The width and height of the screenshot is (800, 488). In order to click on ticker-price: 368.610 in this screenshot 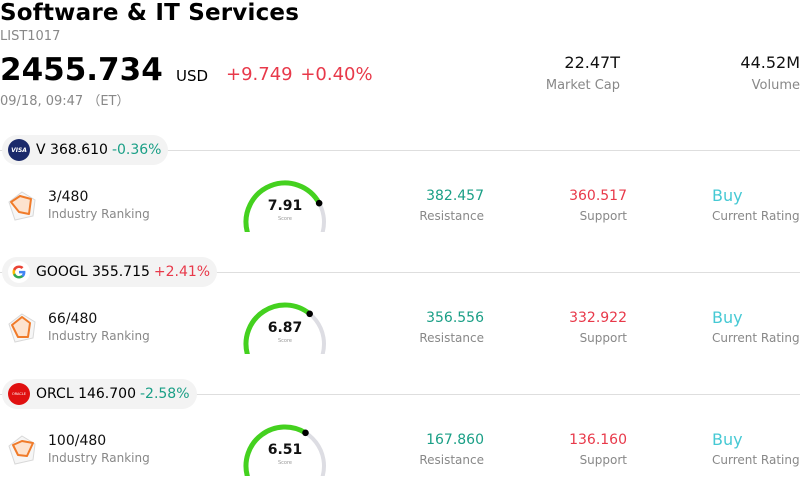, I will do `click(79, 150)`.